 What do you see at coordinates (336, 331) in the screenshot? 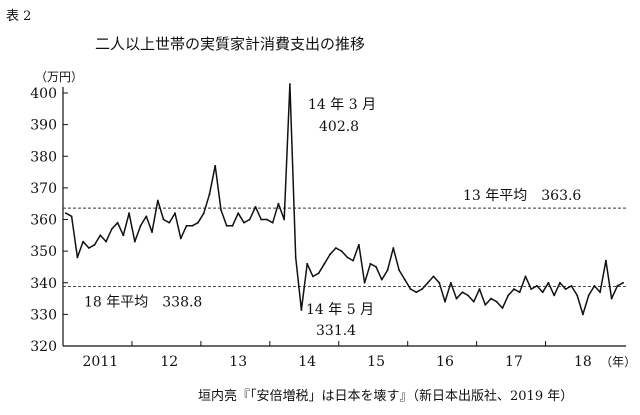
I see `annotation-trough-value: 331.4` at bounding box center [336, 331].